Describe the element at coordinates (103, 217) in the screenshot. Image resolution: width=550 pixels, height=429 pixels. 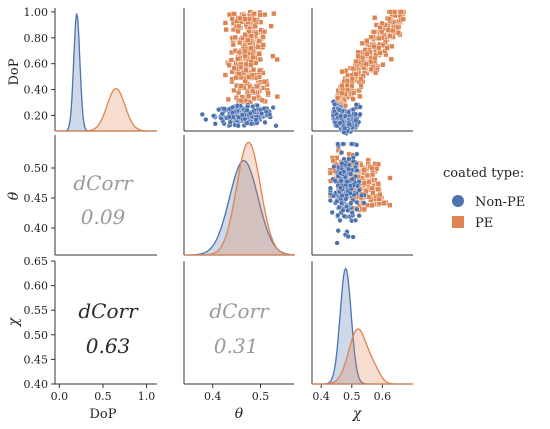
I see `svg-text: 0.09` at that location.